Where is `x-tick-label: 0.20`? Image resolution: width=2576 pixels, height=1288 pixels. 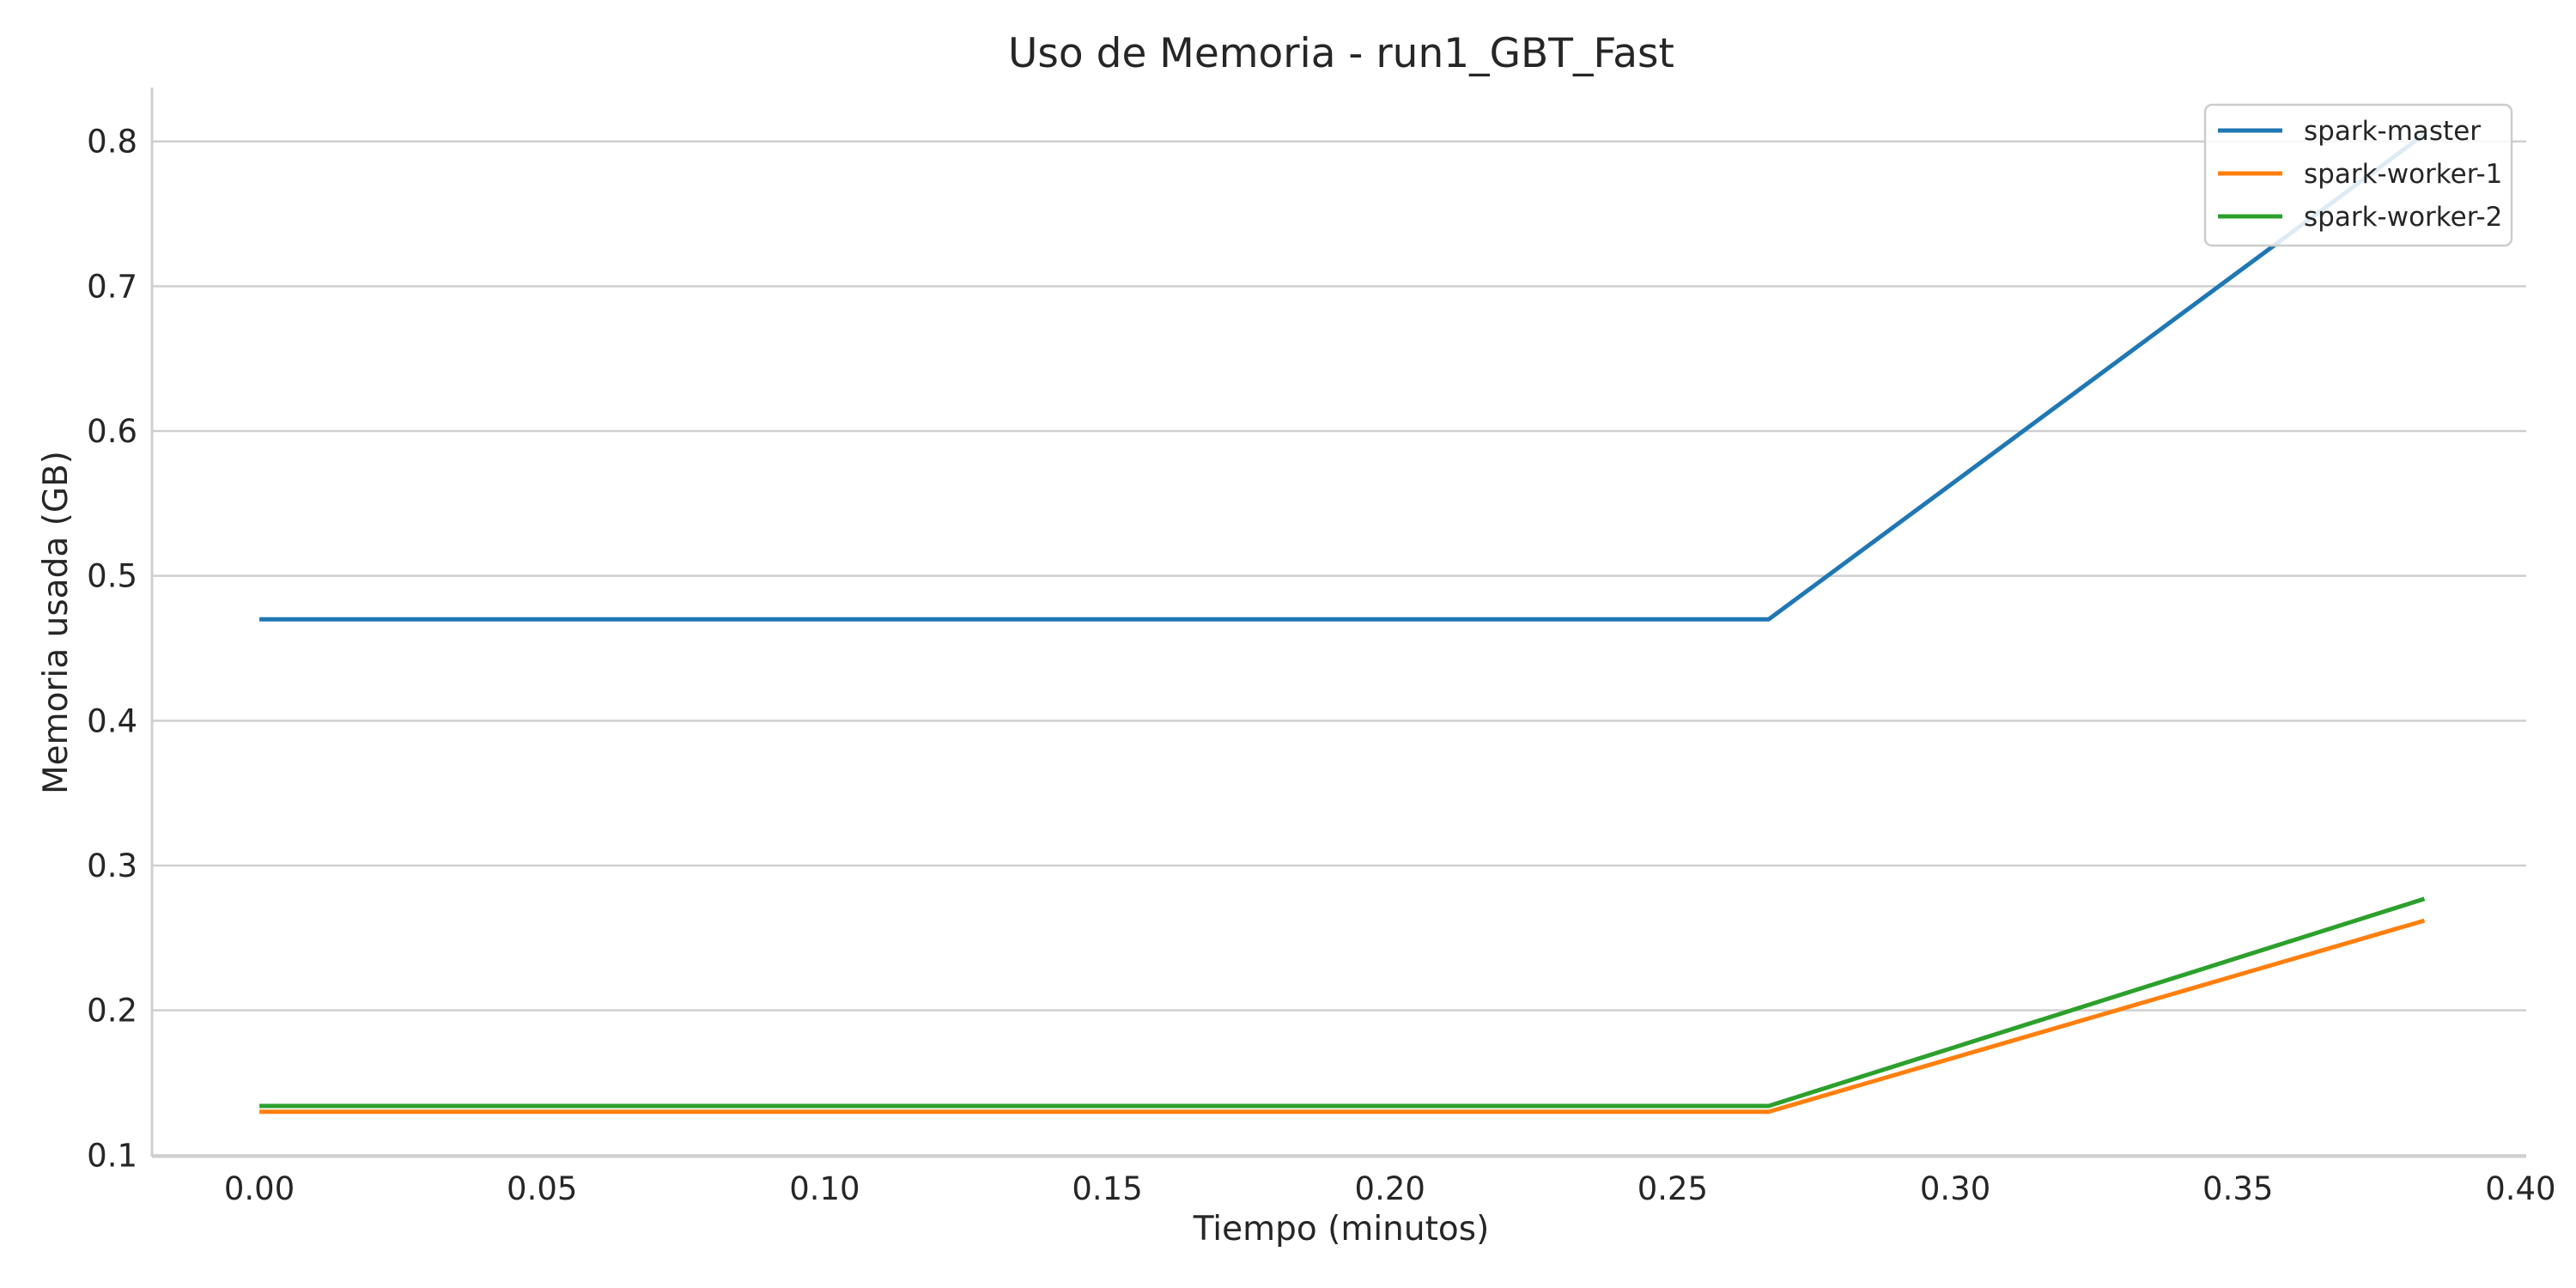
x-tick-label: 0.20 is located at coordinates (1390, 1188).